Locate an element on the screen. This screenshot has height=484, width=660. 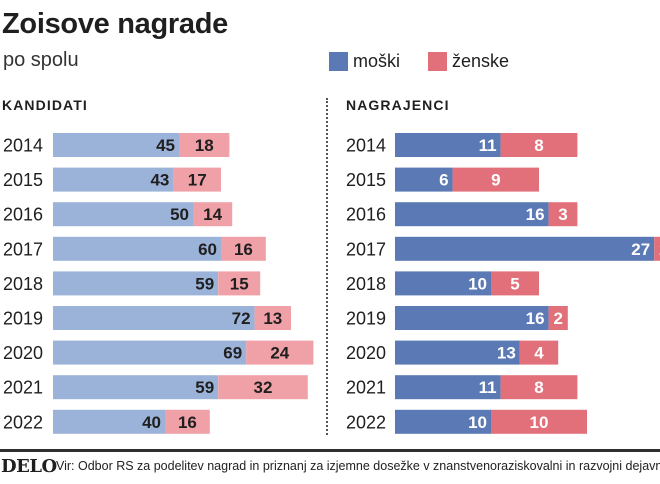
bar-winners-women-2016 is located at coordinates (563, 214).